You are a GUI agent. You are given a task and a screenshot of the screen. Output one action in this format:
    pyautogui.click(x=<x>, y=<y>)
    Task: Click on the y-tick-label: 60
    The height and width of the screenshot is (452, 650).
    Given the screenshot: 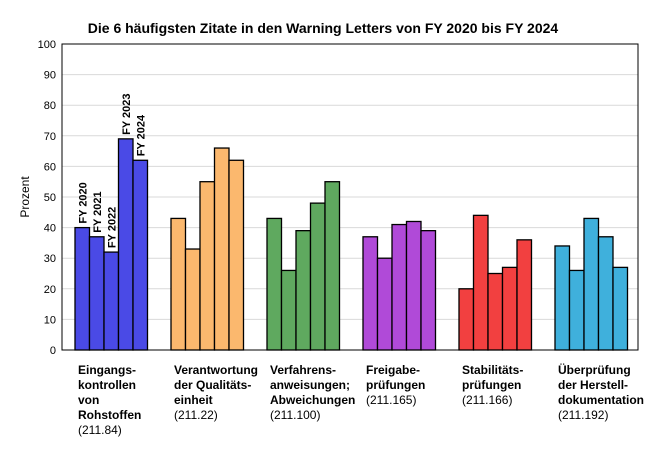 What is the action you would take?
    pyautogui.click(x=50, y=167)
    